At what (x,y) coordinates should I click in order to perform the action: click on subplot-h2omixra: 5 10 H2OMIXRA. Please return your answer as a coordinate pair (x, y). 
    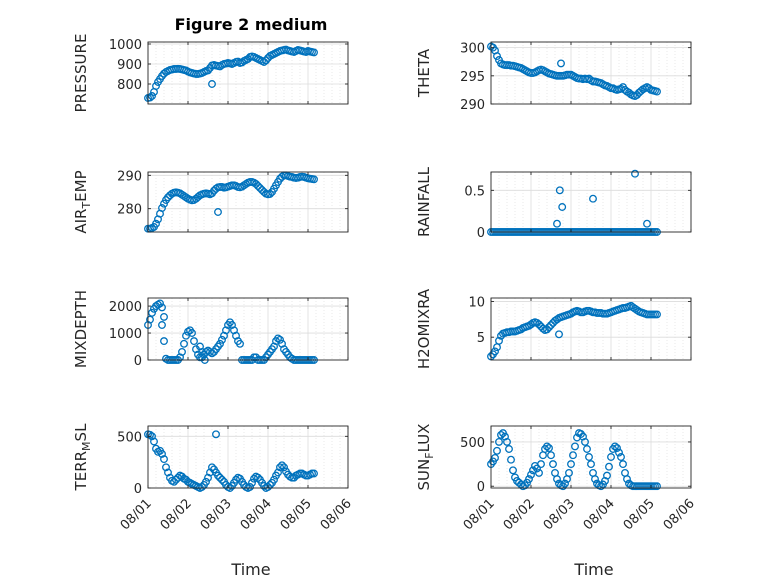
    Looking at the image, I should click on (553, 328).